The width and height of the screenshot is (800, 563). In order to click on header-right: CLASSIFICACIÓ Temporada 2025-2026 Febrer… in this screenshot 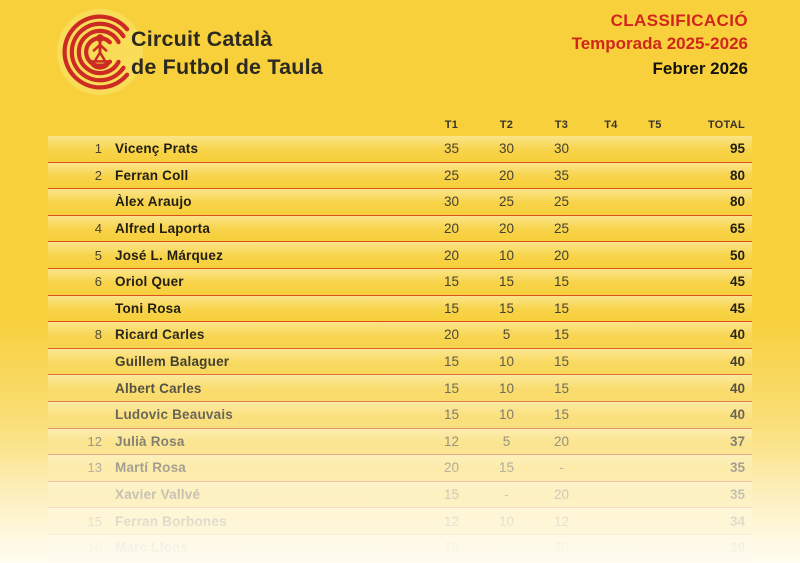, I will do `click(660, 44)`.